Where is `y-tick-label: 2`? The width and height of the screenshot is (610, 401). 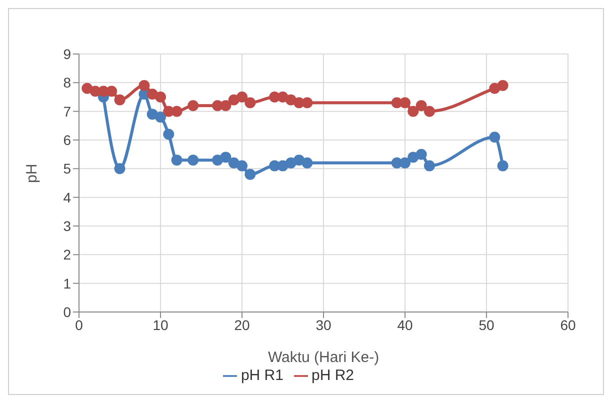
y-tick-label: 2 is located at coordinates (67, 254).